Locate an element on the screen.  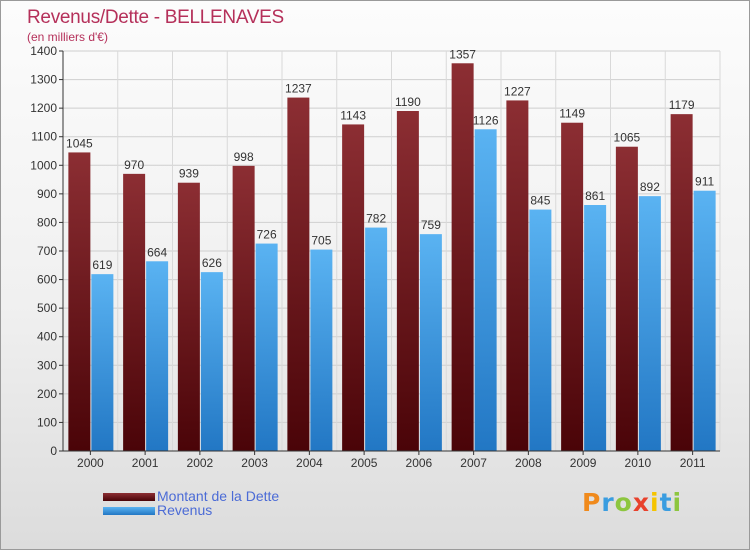
data-label-debt-2007: 1357 is located at coordinates (462, 54).